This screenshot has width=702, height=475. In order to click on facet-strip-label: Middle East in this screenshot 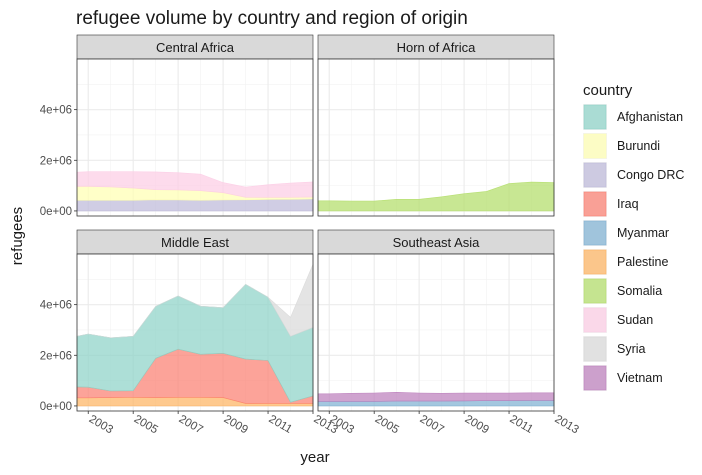, I will do `click(195, 242)`.